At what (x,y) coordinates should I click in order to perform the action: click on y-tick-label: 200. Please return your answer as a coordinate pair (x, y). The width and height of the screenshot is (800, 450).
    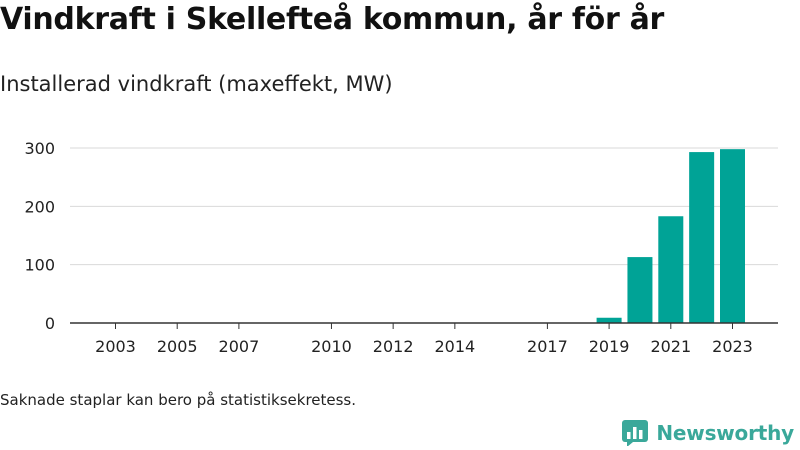
    Looking at the image, I should click on (39, 206).